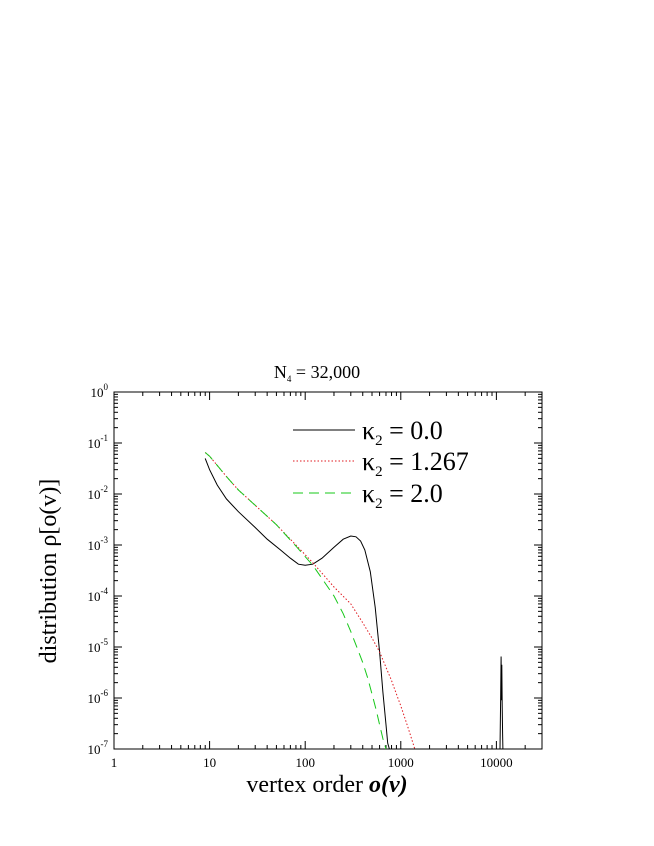  Describe the element at coordinates (307, 785) in the screenshot. I see `x-axis-label-main: vertex order` at that location.